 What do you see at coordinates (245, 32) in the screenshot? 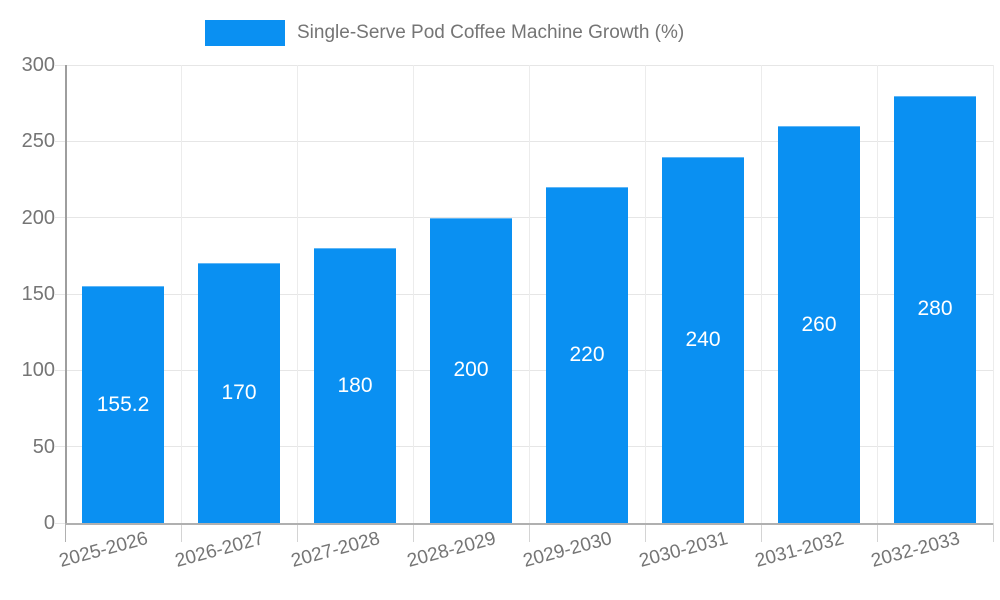
I see `legend-swatch` at bounding box center [245, 32].